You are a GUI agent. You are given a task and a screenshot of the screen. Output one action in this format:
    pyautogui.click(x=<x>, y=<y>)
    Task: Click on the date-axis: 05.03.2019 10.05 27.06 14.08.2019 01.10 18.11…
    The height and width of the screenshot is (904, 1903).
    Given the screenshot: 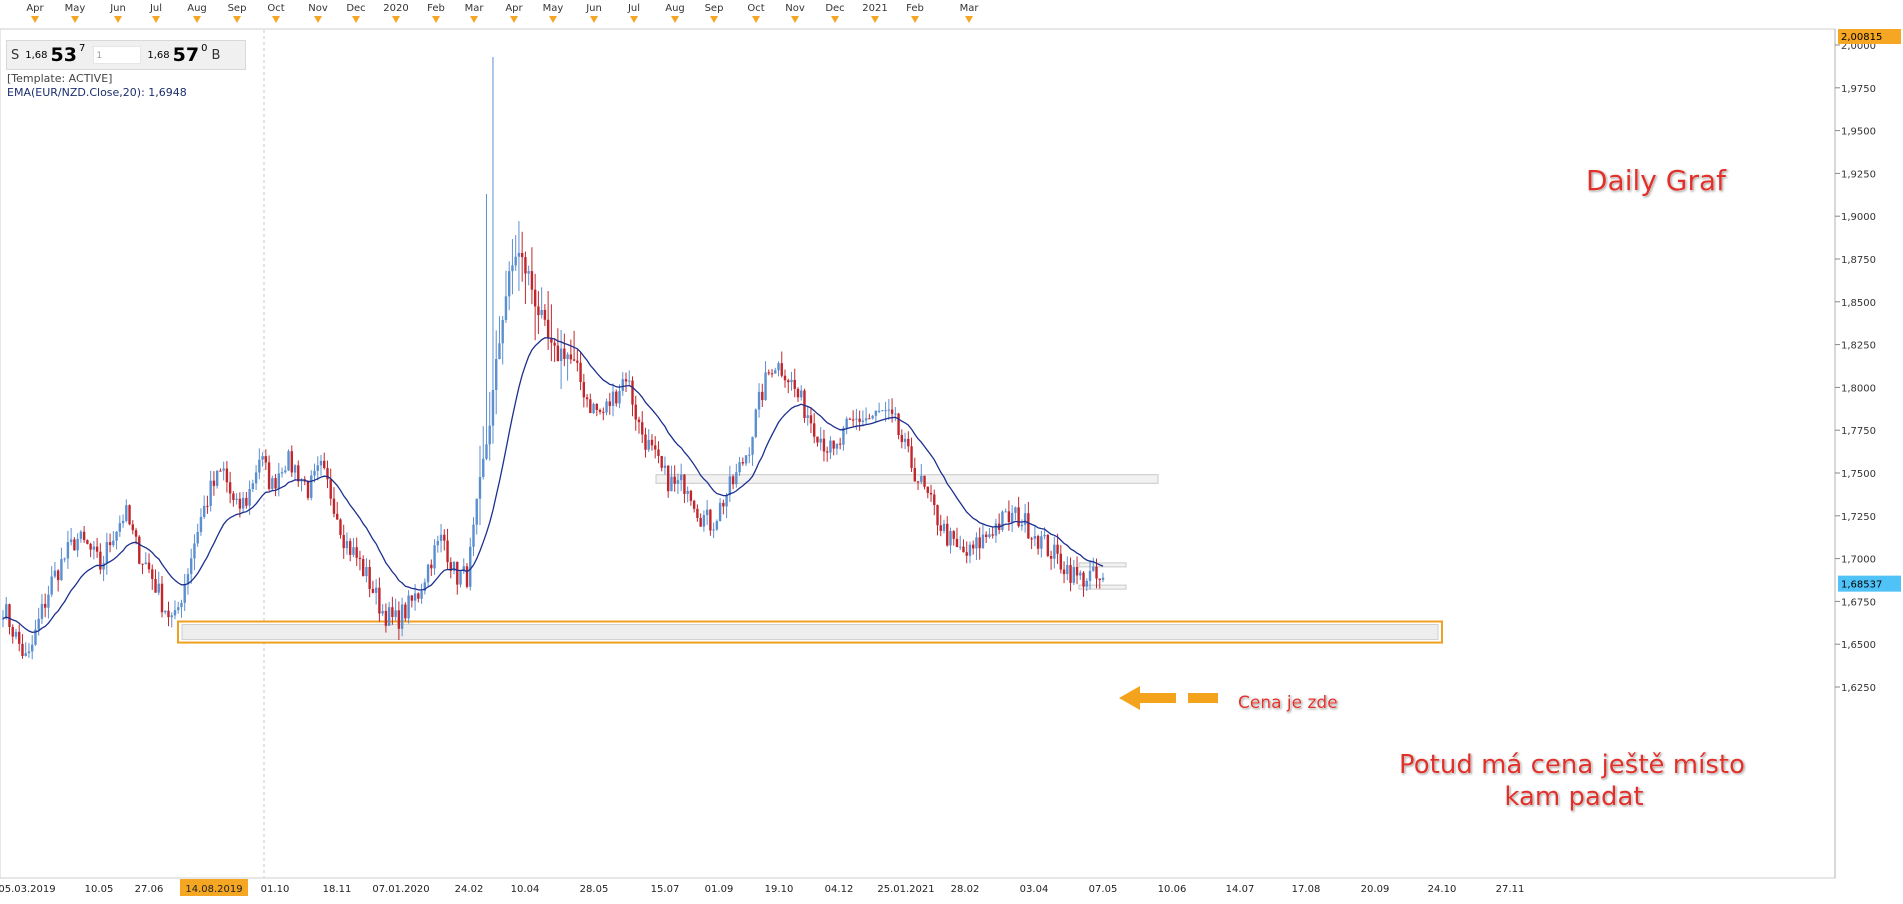 What is the action you would take?
    pyautogui.click(x=762, y=887)
    